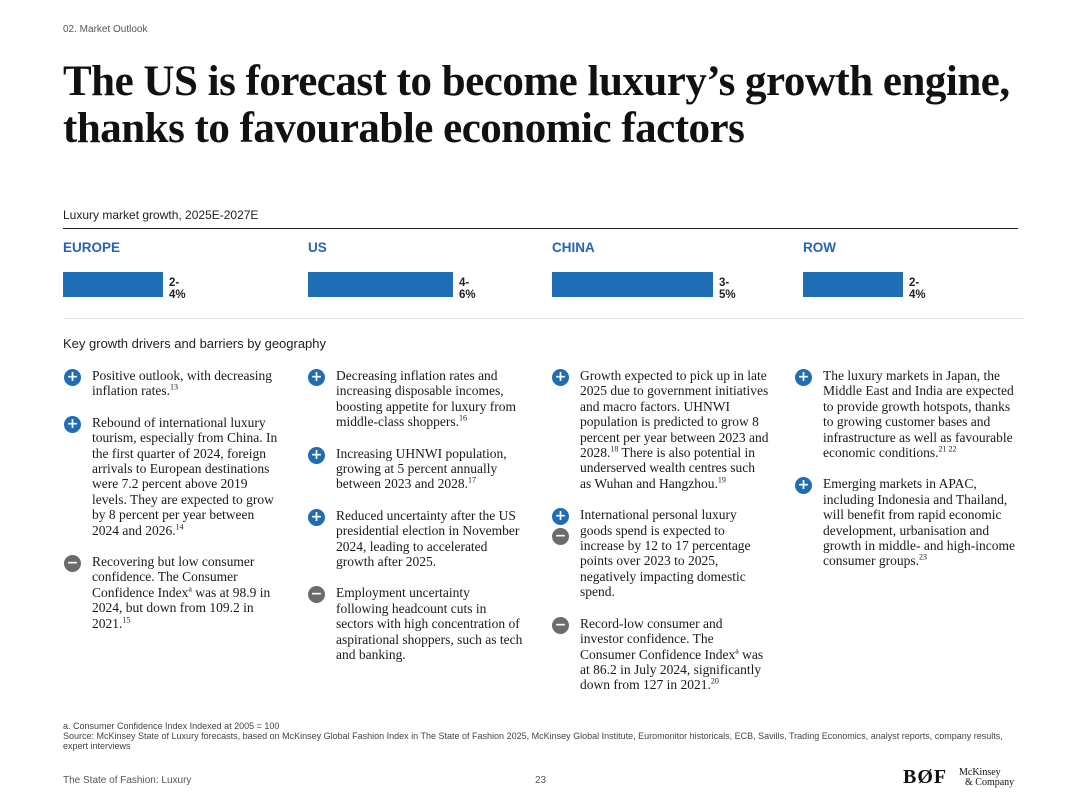 This screenshot has width=1080, height=810. What do you see at coordinates (317, 247) in the screenshot?
I see `geo-label-us: US` at bounding box center [317, 247].